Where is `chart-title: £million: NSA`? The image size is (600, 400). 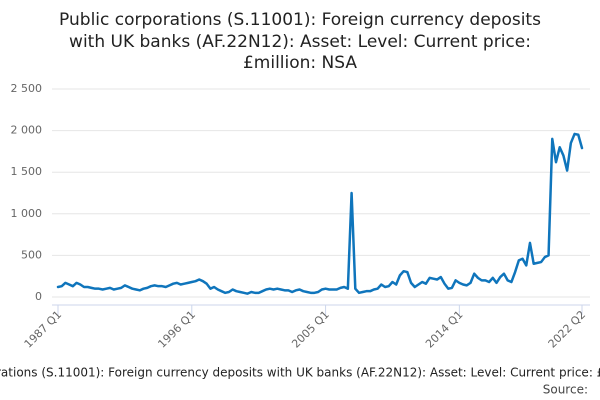
chart-title: £million: NSA is located at coordinates (300, 63).